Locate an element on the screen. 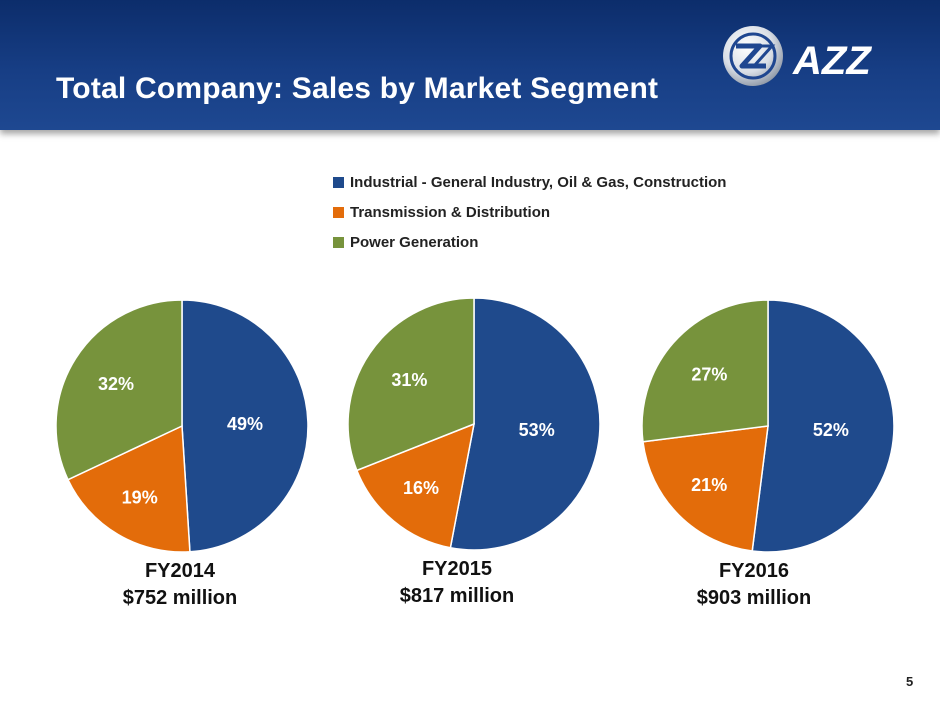 Image resolution: width=940 pixels, height=705 pixels. pie-label-power: 32% is located at coordinates (116, 384).